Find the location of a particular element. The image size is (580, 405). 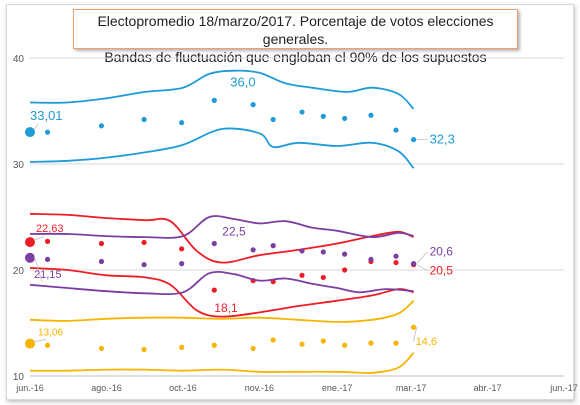

y-tick-label: 30 is located at coordinates (19, 165).